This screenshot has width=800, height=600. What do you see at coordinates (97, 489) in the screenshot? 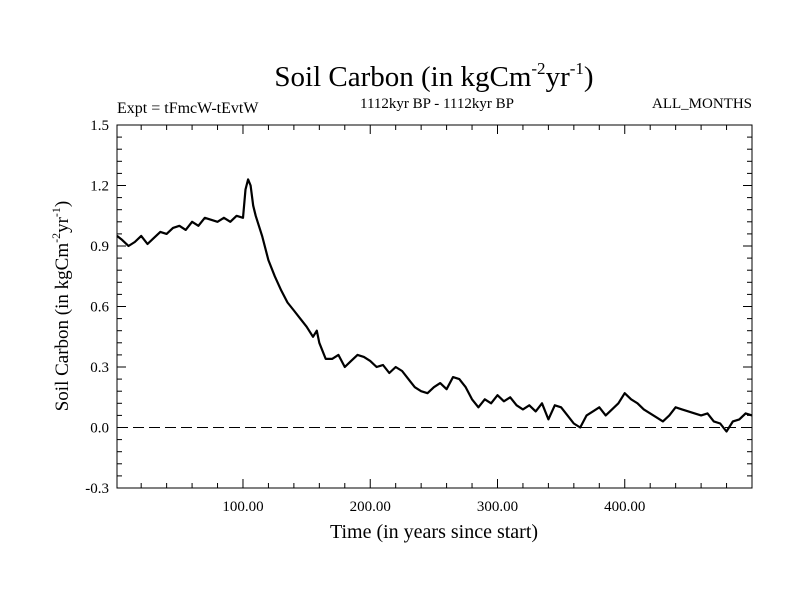
I see `y-tick-label: -0.3` at bounding box center [97, 489].